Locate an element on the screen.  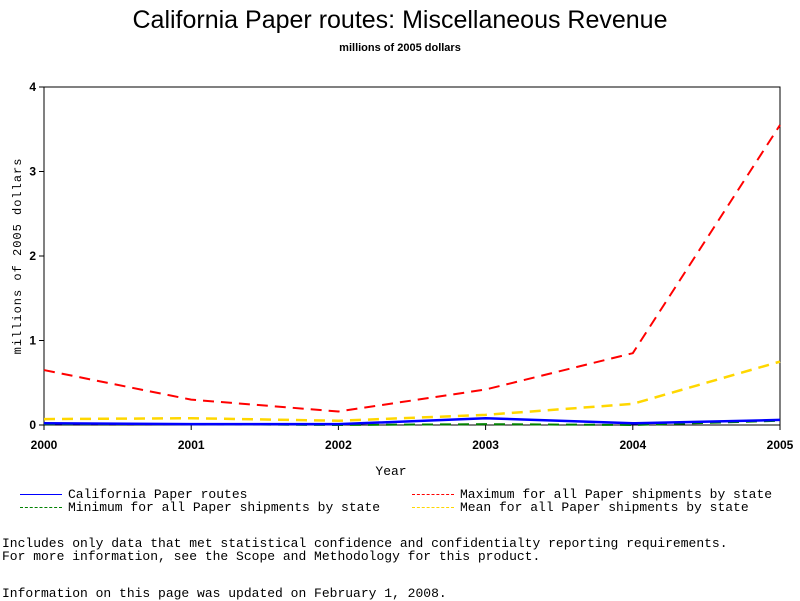
legend-item-maximum: Maximum for all Paper shipments by state is located at coordinates (592, 494).